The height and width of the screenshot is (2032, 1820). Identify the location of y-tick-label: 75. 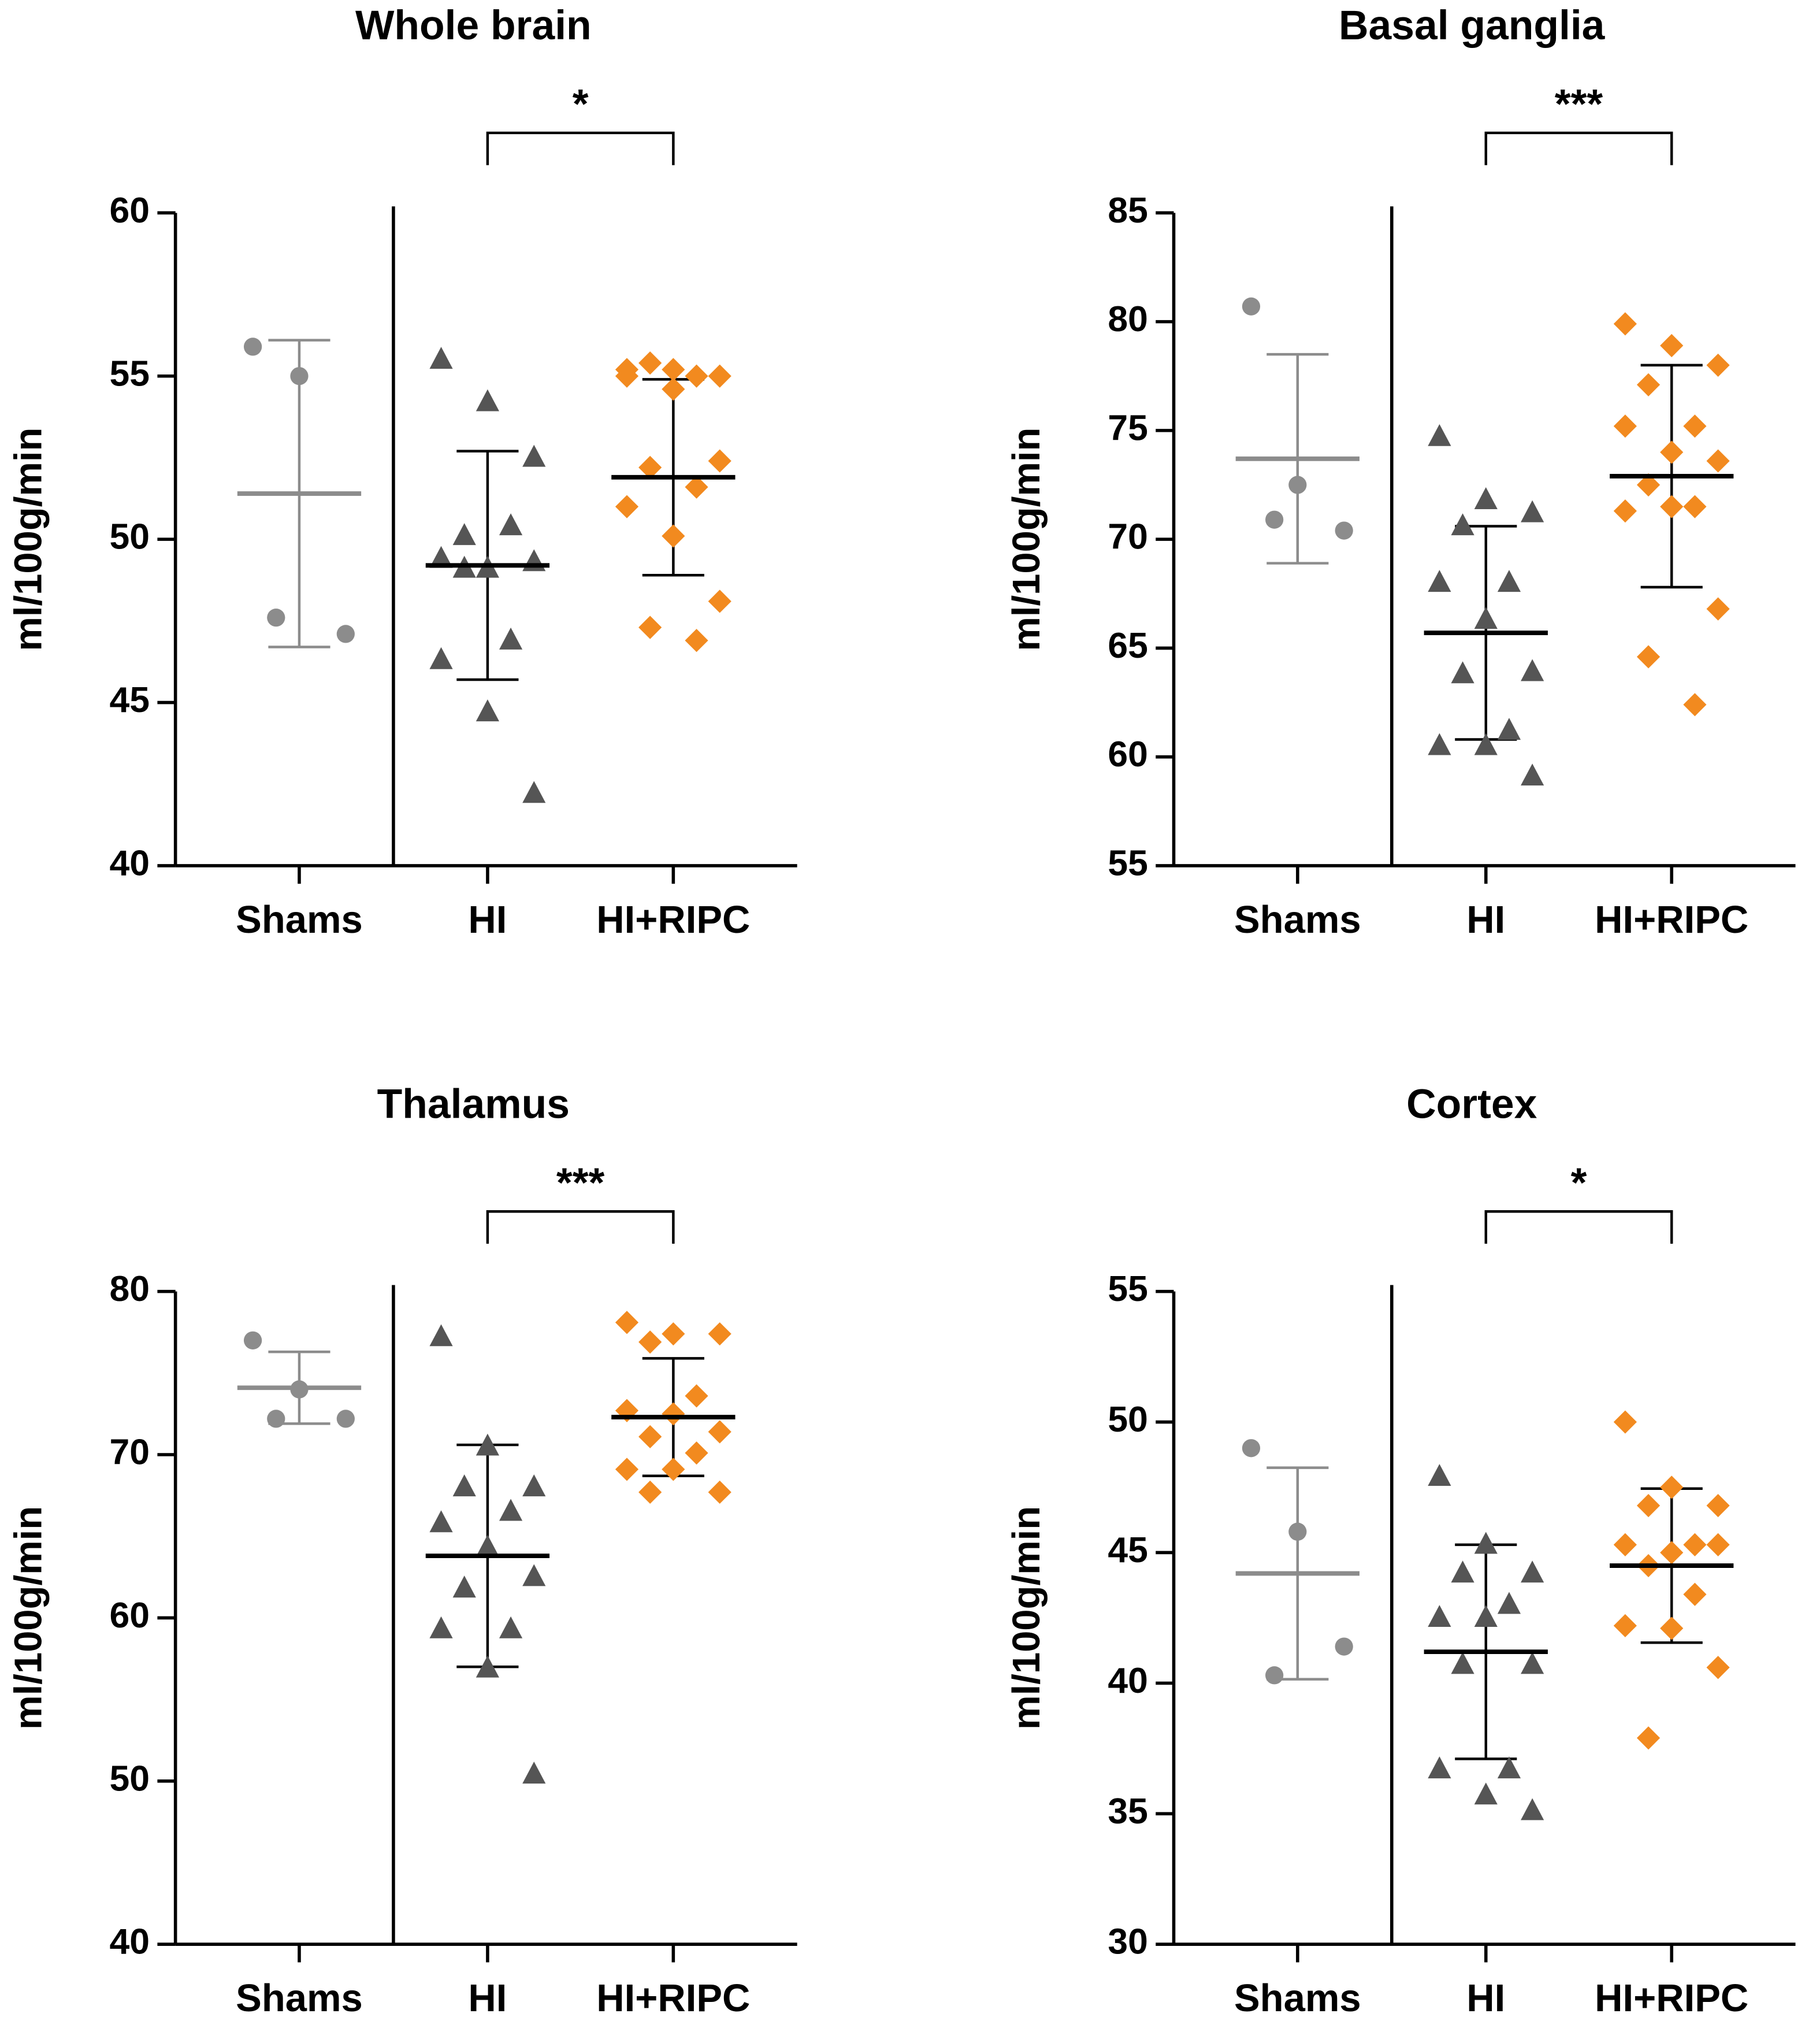
(1128, 427).